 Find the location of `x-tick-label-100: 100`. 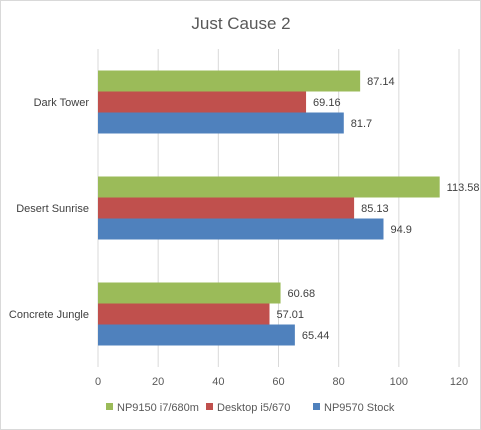

x-tick-label-100: 100 is located at coordinates (399, 382).